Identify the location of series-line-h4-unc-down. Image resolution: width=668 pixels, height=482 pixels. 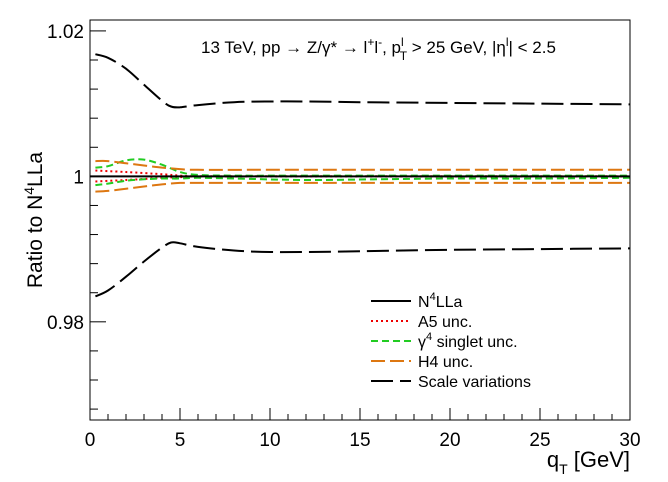
(362, 187).